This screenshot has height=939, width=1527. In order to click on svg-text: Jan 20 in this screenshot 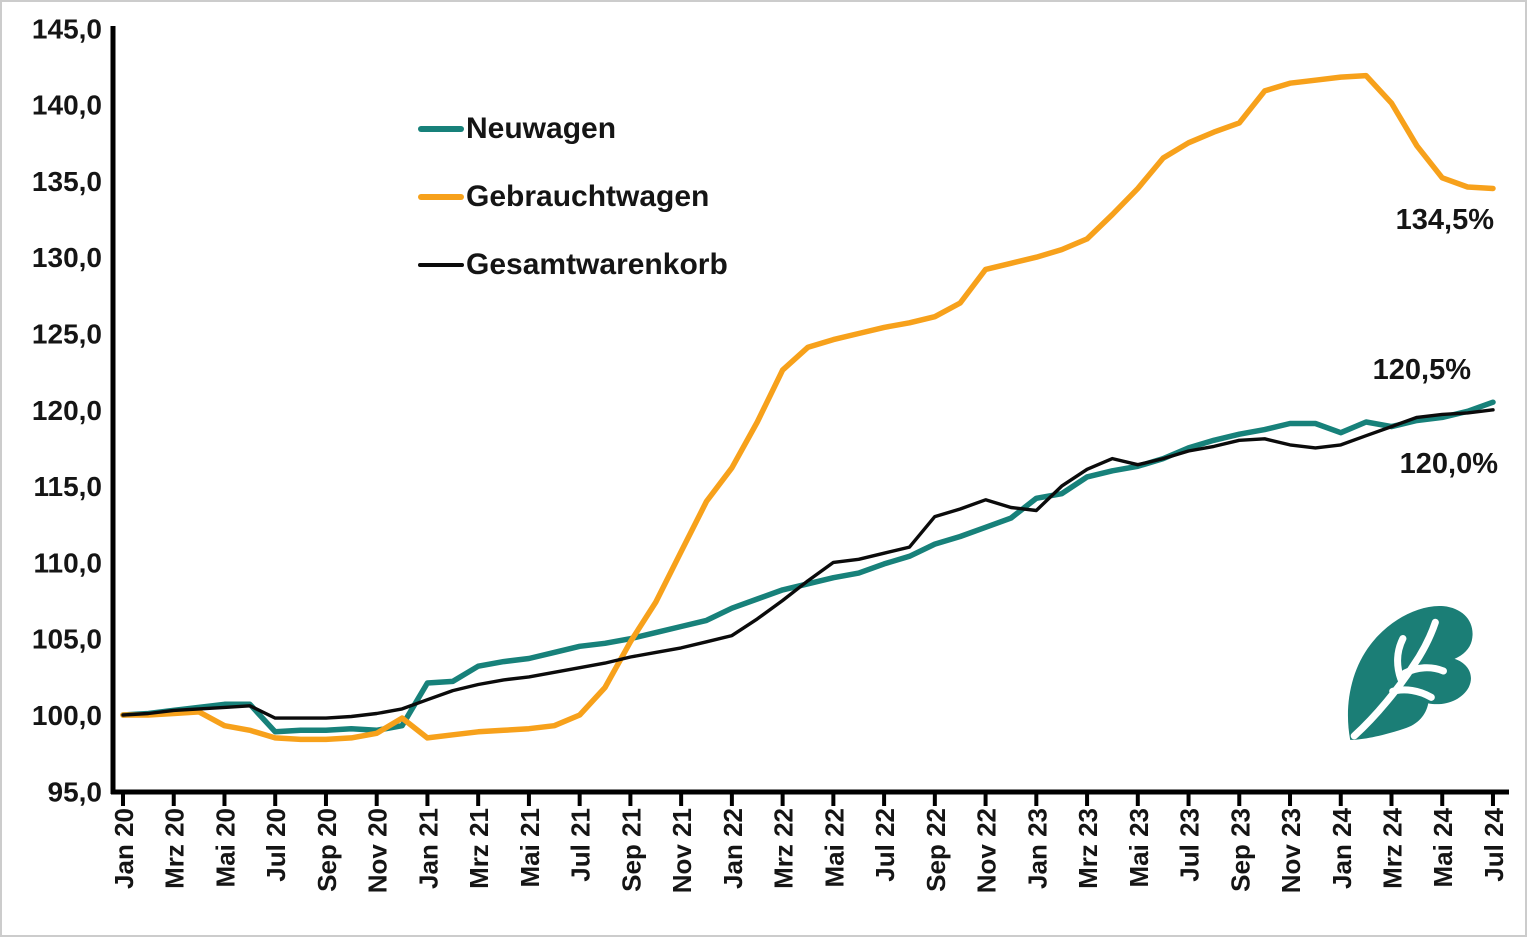, I will do `click(124, 848)`.